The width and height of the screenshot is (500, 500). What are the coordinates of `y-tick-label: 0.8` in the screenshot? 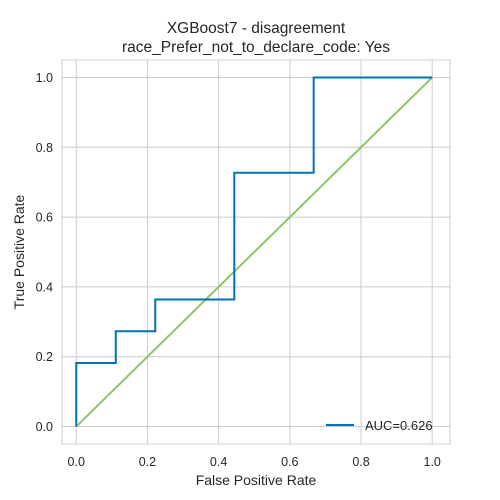 It's located at (44, 148).